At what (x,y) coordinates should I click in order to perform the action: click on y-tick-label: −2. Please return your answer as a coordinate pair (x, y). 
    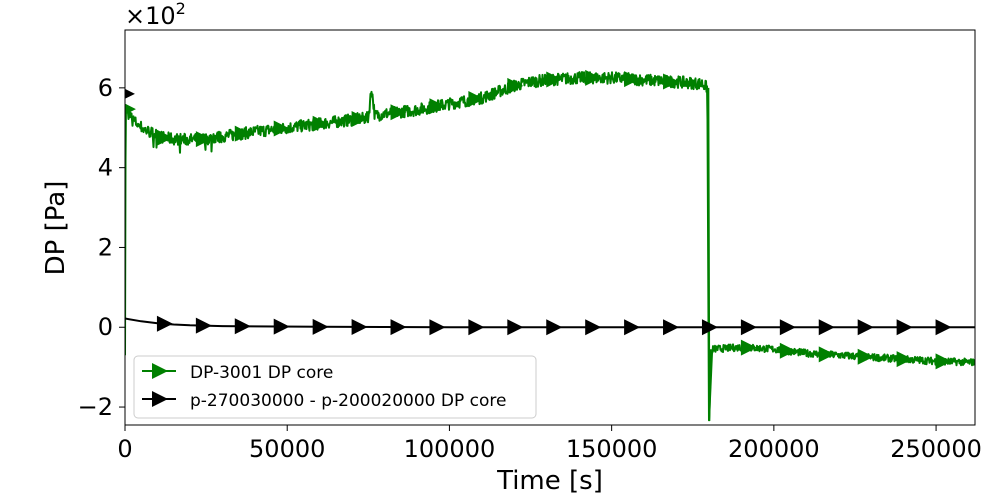
    Looking at the image, I should click on (95, 407).